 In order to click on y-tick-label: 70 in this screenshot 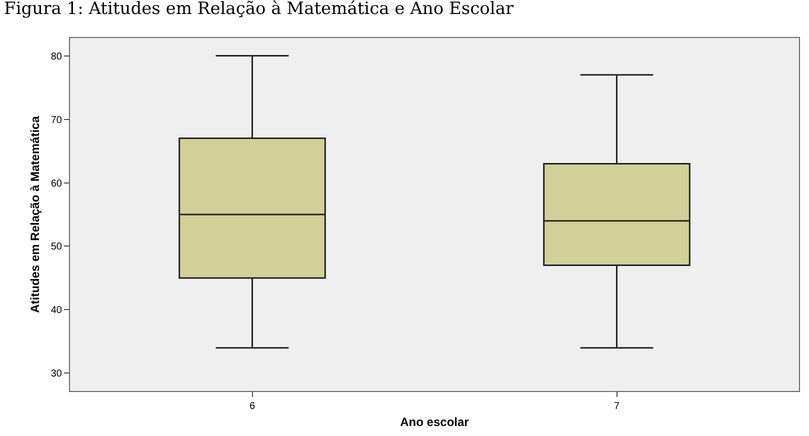, I will do `click(56, 120)`.